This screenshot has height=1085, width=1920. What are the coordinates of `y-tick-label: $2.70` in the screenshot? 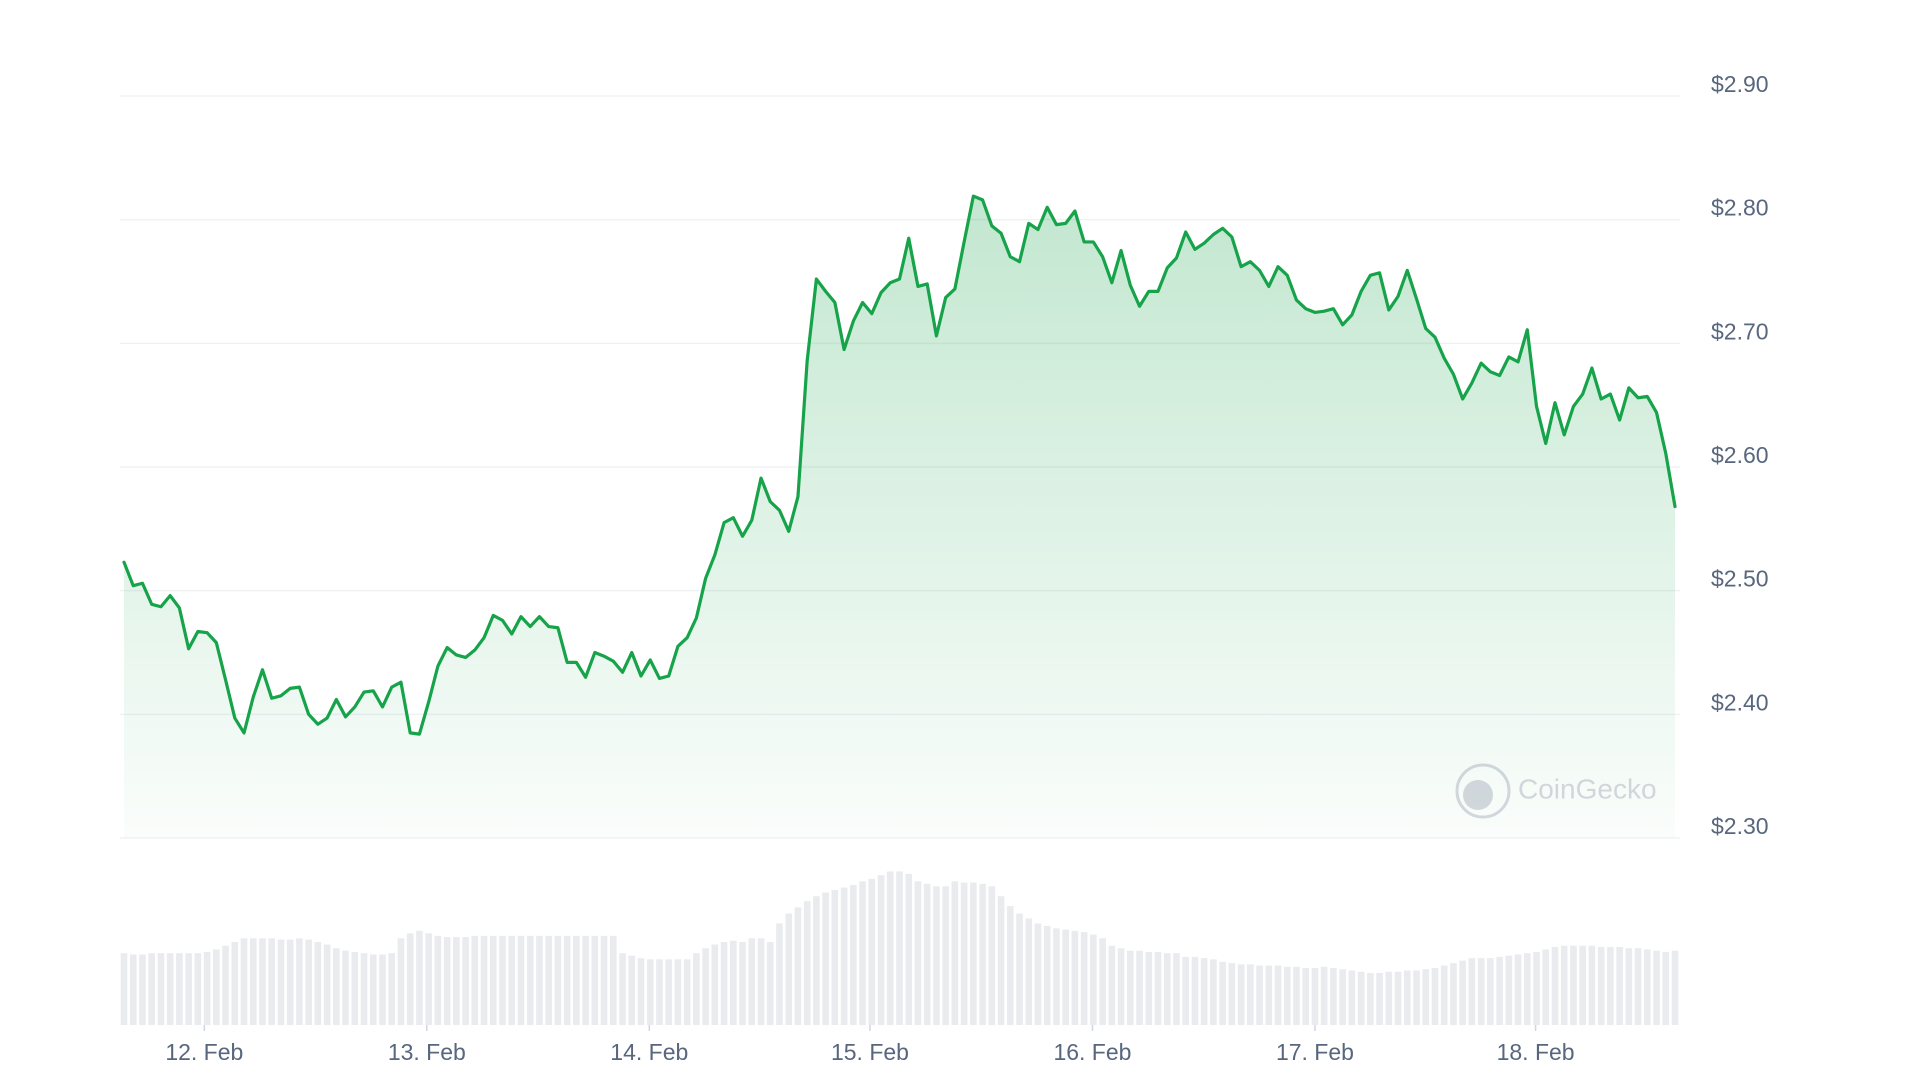 It's located at (1740, 331).